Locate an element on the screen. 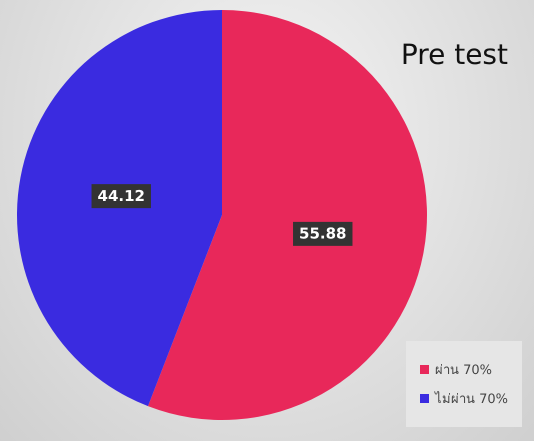  text: Pre test is located at coordinates (454, 54).